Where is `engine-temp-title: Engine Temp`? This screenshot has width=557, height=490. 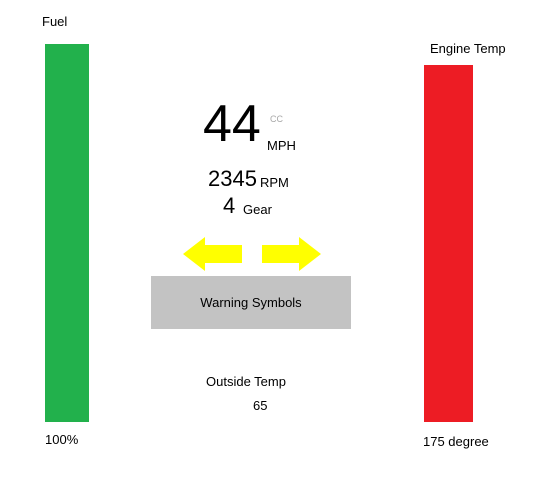 engine-temp-title: Engine Temp is located at coordinates (468, 48).